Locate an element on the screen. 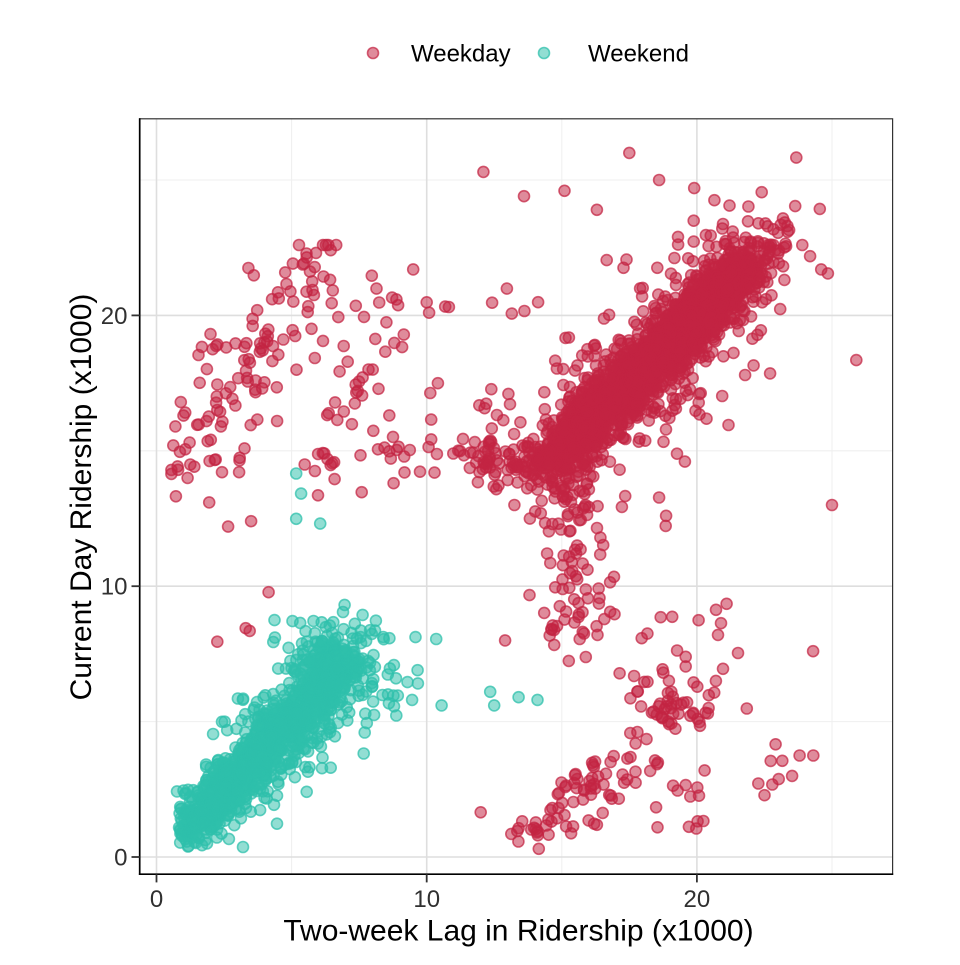 Image resolution: width=960 pixels, height=965 pixels. svg-text: Weekday is located at coordinates (461, 54).